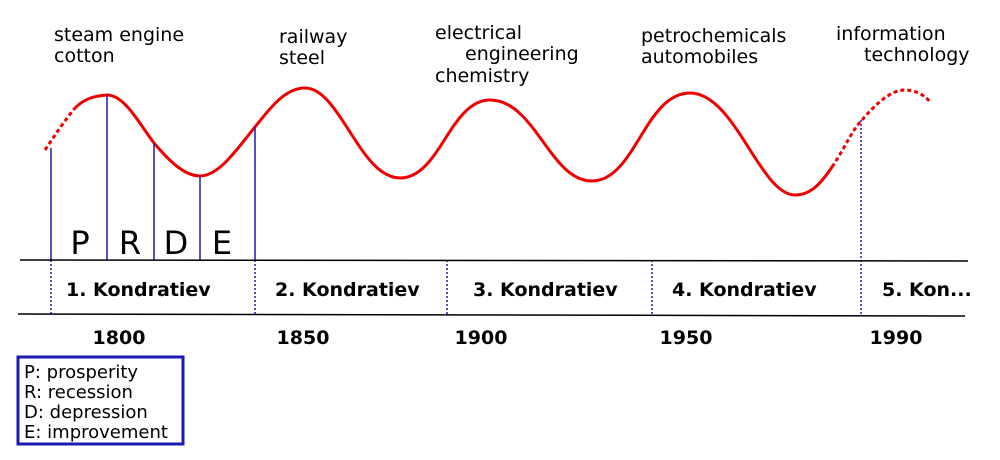 The width and height of the screenshot is (1000, 460). Describe the element at coordinates (482, 76) in the screenshot. I see `innovation-label: chemistry` at that location.